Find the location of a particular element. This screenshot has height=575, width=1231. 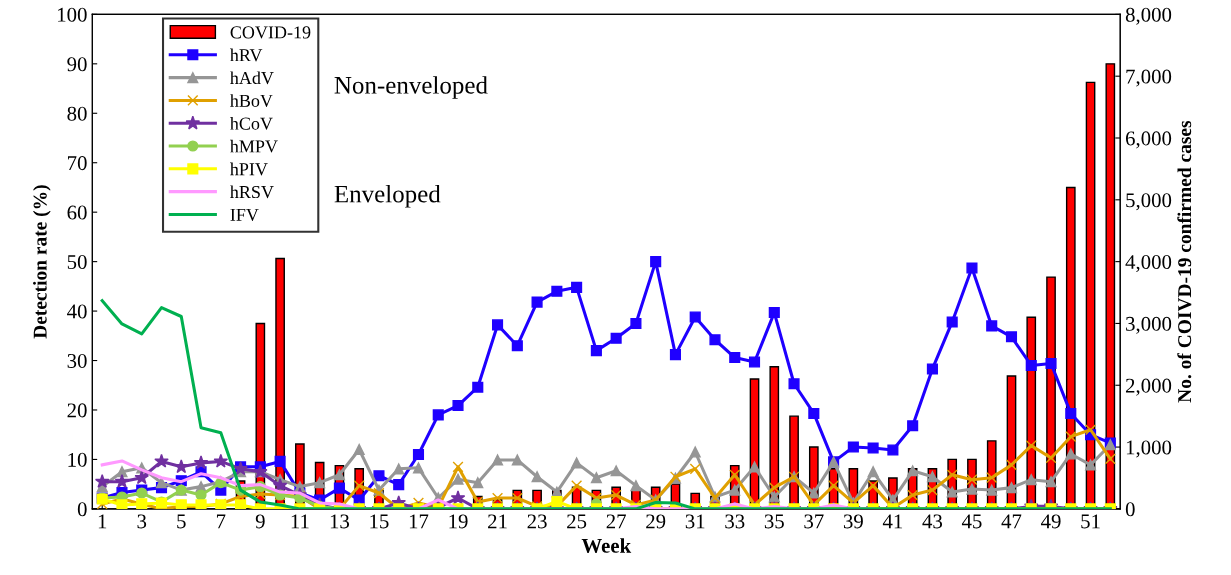

x-tick-label: 17 is located at coordinates (419, 521).